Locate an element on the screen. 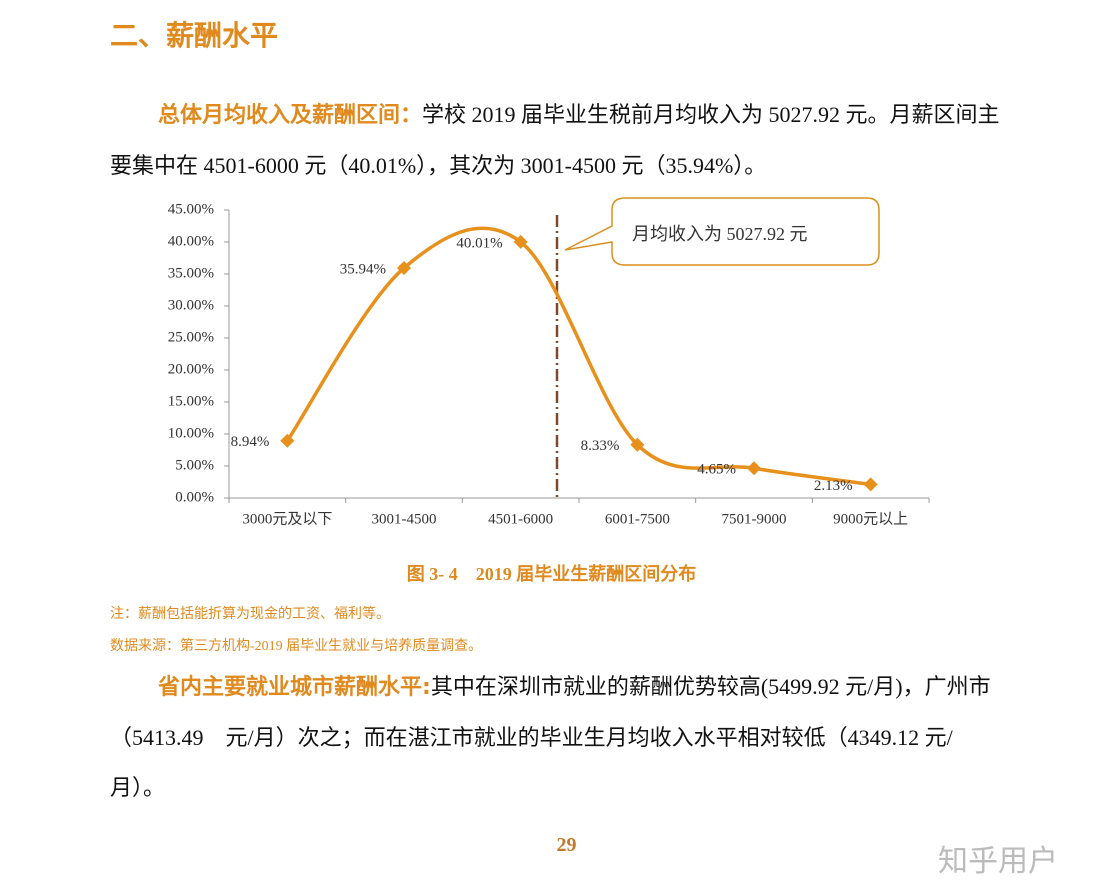 Image resolution: width=1103 pixels, height=896 pixels. y-tick-label: 15.00% is located at coordinates (191, 401).